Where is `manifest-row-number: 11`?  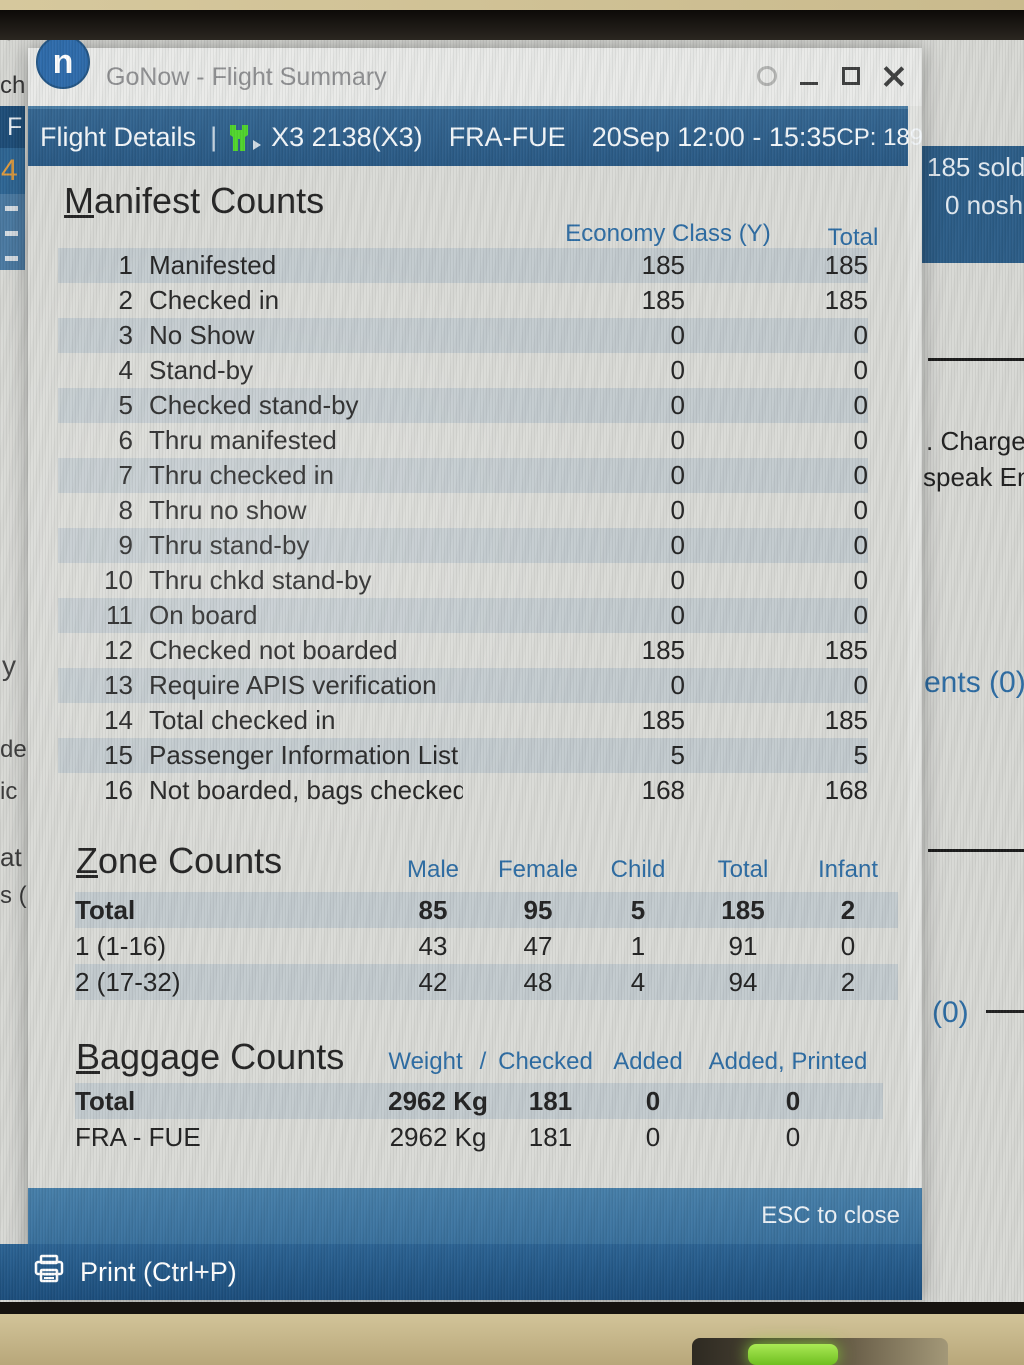
manifest-row-number: 11 is located at coordinates (119, 615).